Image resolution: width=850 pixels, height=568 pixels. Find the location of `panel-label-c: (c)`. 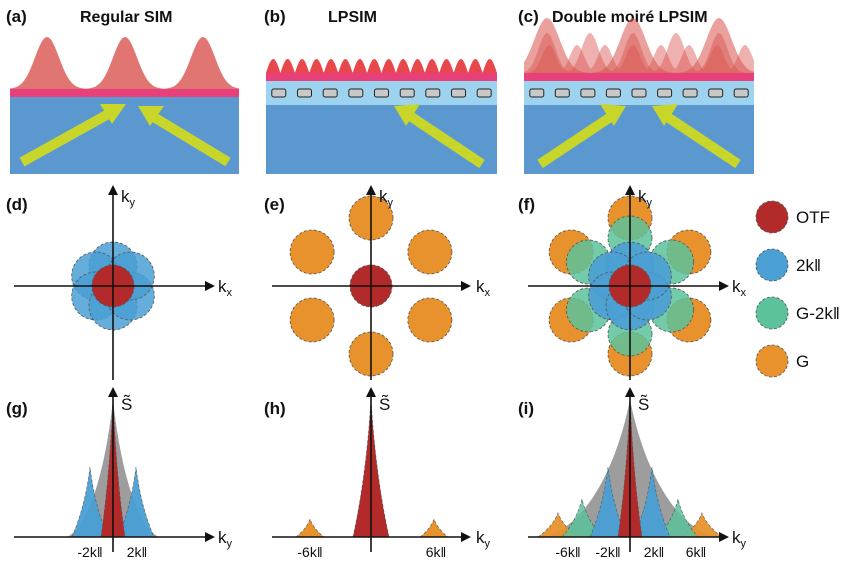

panel-label-c: (c) is located at coordinates (528, 16).